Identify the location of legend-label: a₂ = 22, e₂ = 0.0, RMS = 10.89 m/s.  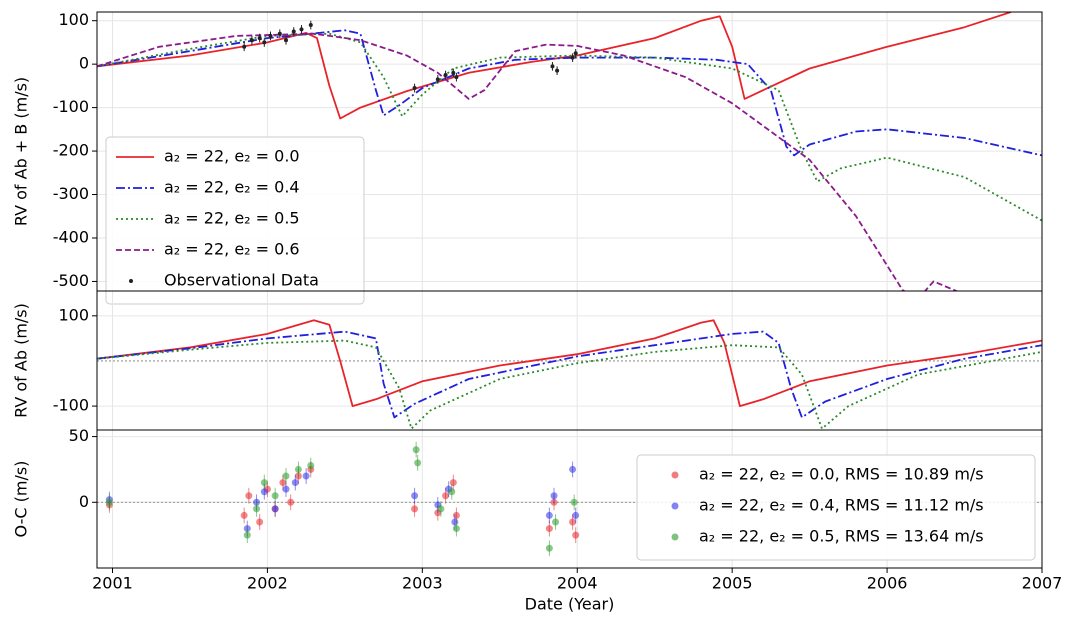
(841, 474).